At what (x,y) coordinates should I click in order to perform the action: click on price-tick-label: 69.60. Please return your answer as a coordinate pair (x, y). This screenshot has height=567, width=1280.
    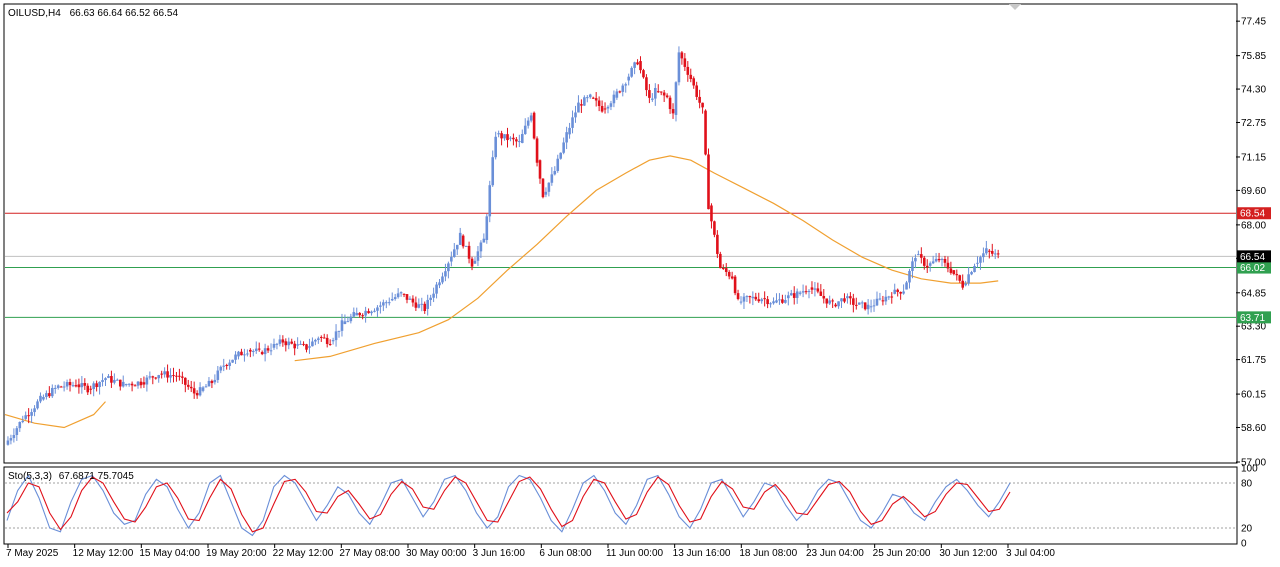
    Looking at the image, I should click on (1253, 191).